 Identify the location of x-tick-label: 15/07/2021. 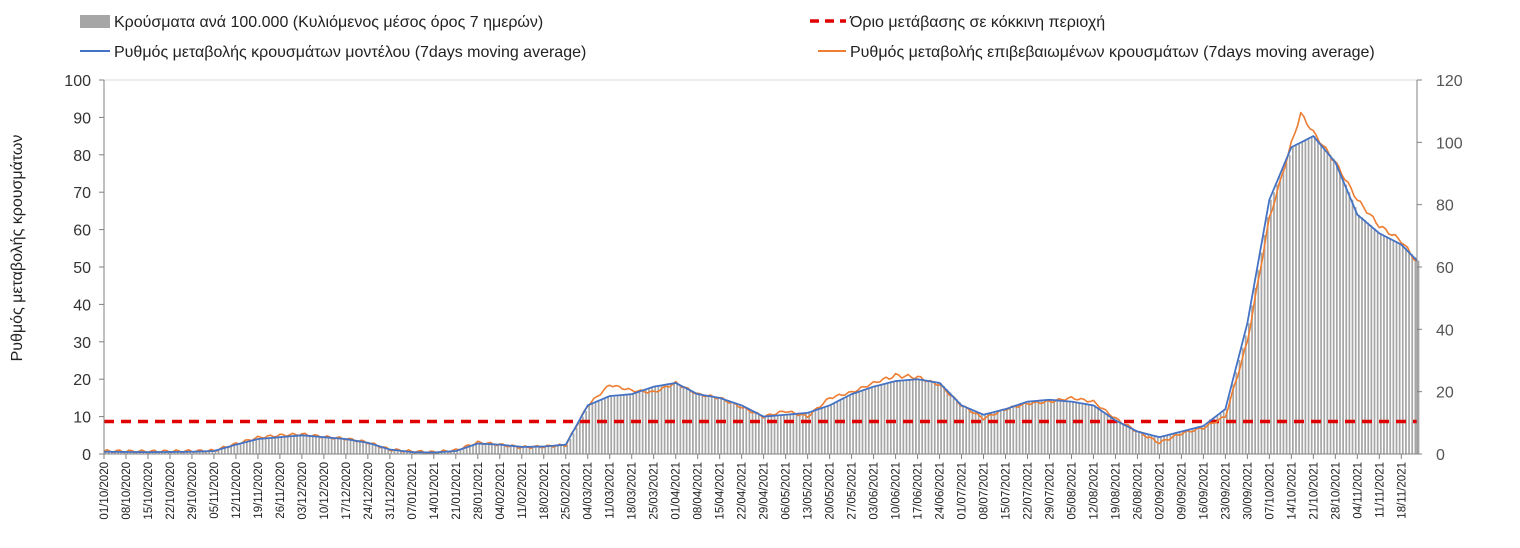
(1007, 491).